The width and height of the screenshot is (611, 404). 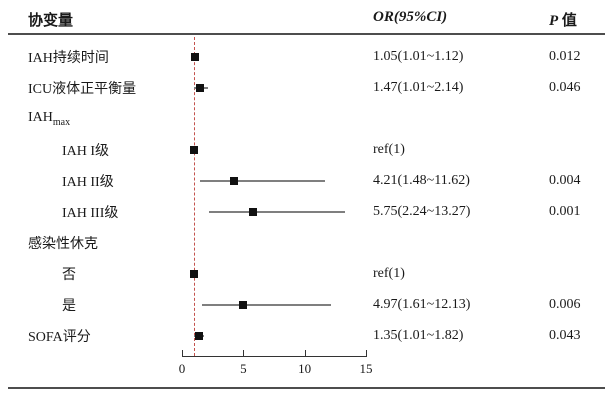 What do you see at coordinates (366, 368) in the screenshot?
I see `x-axis-tick-label: 15` at bounding box center [366, 368].